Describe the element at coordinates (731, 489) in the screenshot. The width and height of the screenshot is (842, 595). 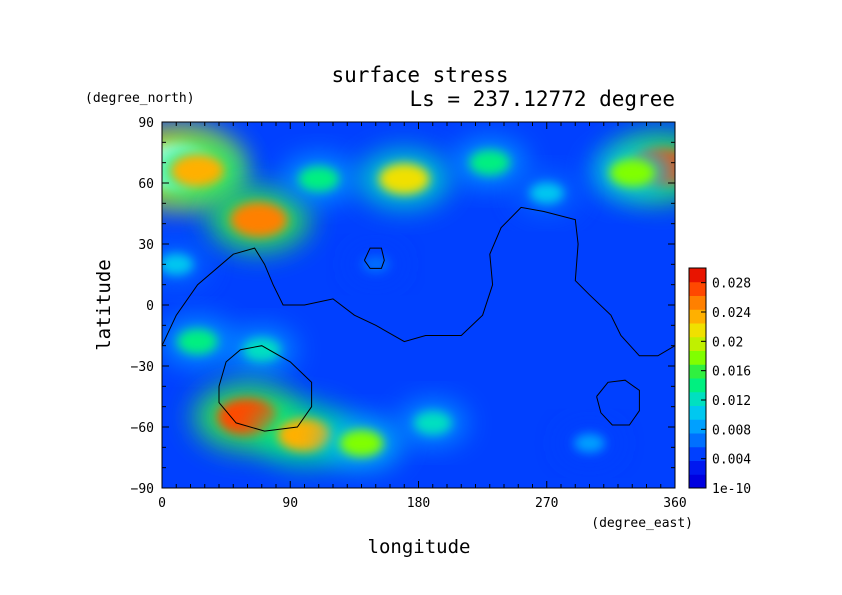
I see `colorbar-tick-label: 1e-10` at that location.